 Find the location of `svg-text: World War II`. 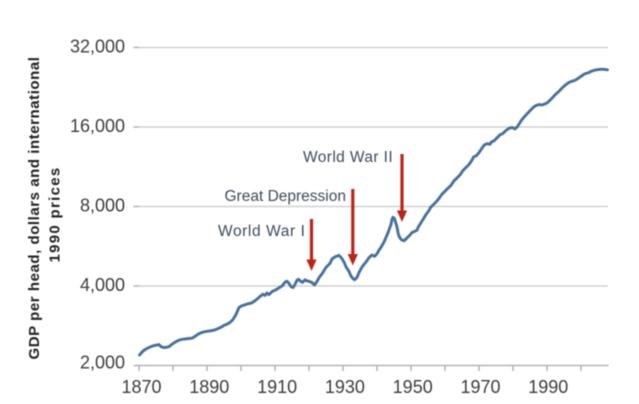

svg-text: World War II is located at coordinates (348, 157).